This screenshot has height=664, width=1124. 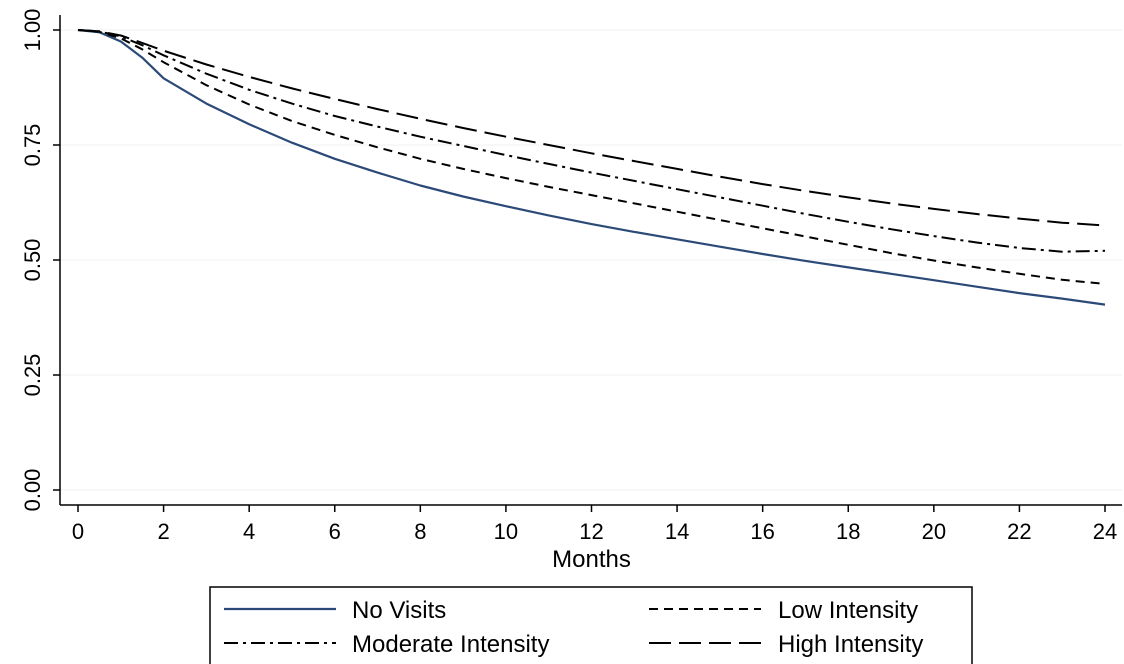 I want to click on x-tick-label: 2, so click(x=163, y=531).